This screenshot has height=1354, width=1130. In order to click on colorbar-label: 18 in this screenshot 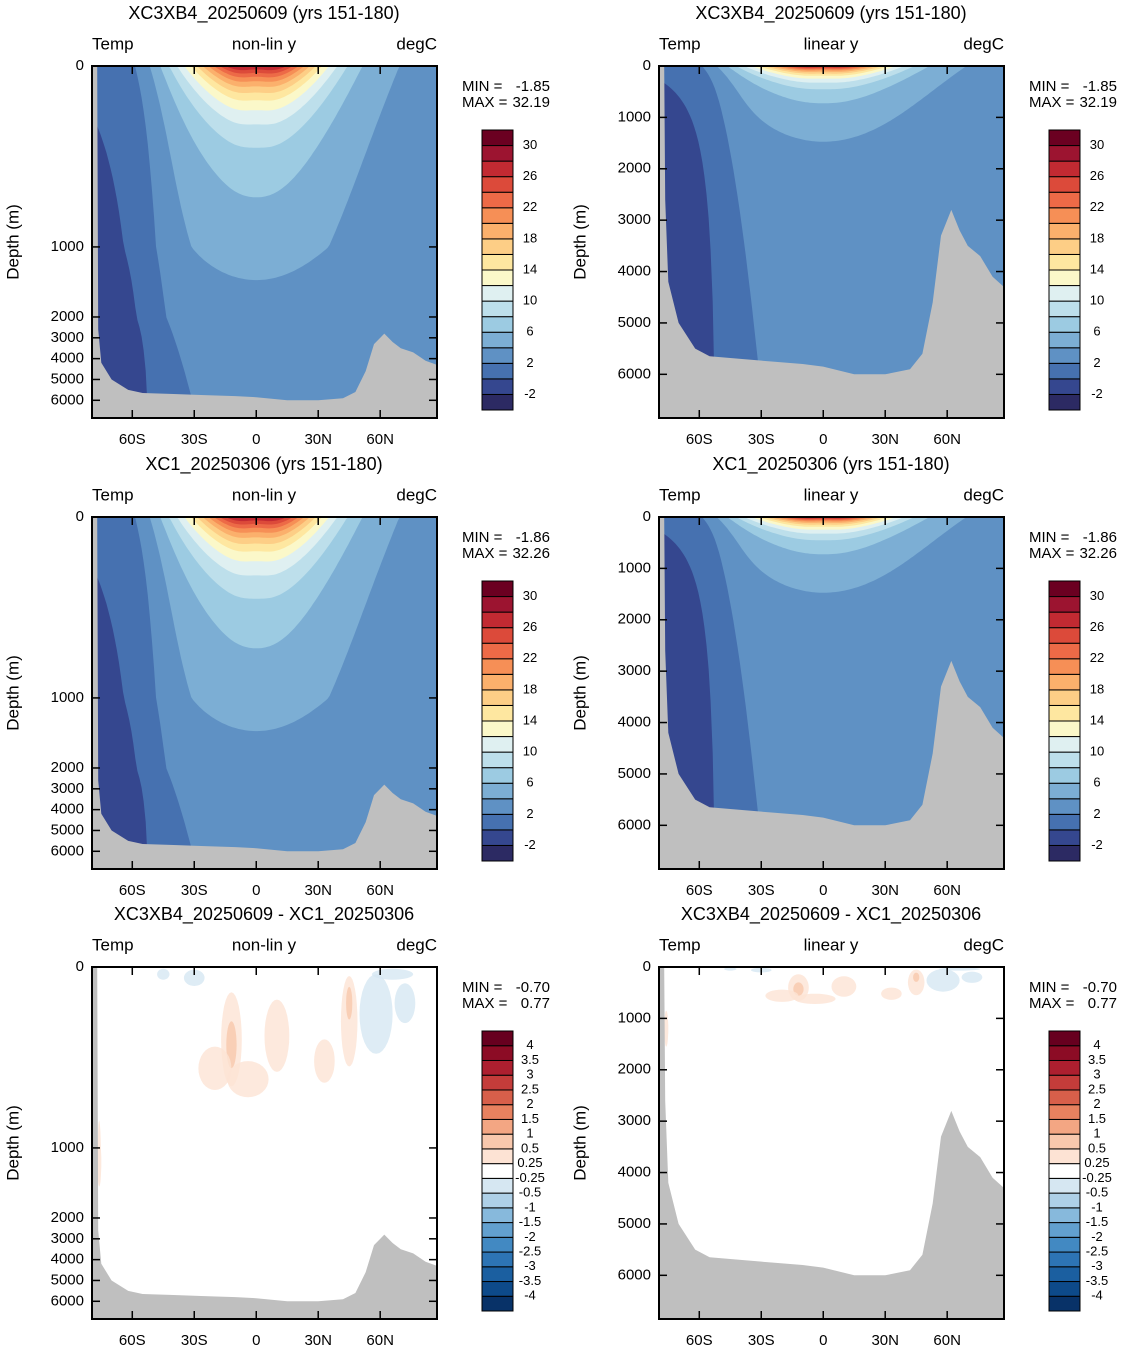, I will do `click(530, 688)`.